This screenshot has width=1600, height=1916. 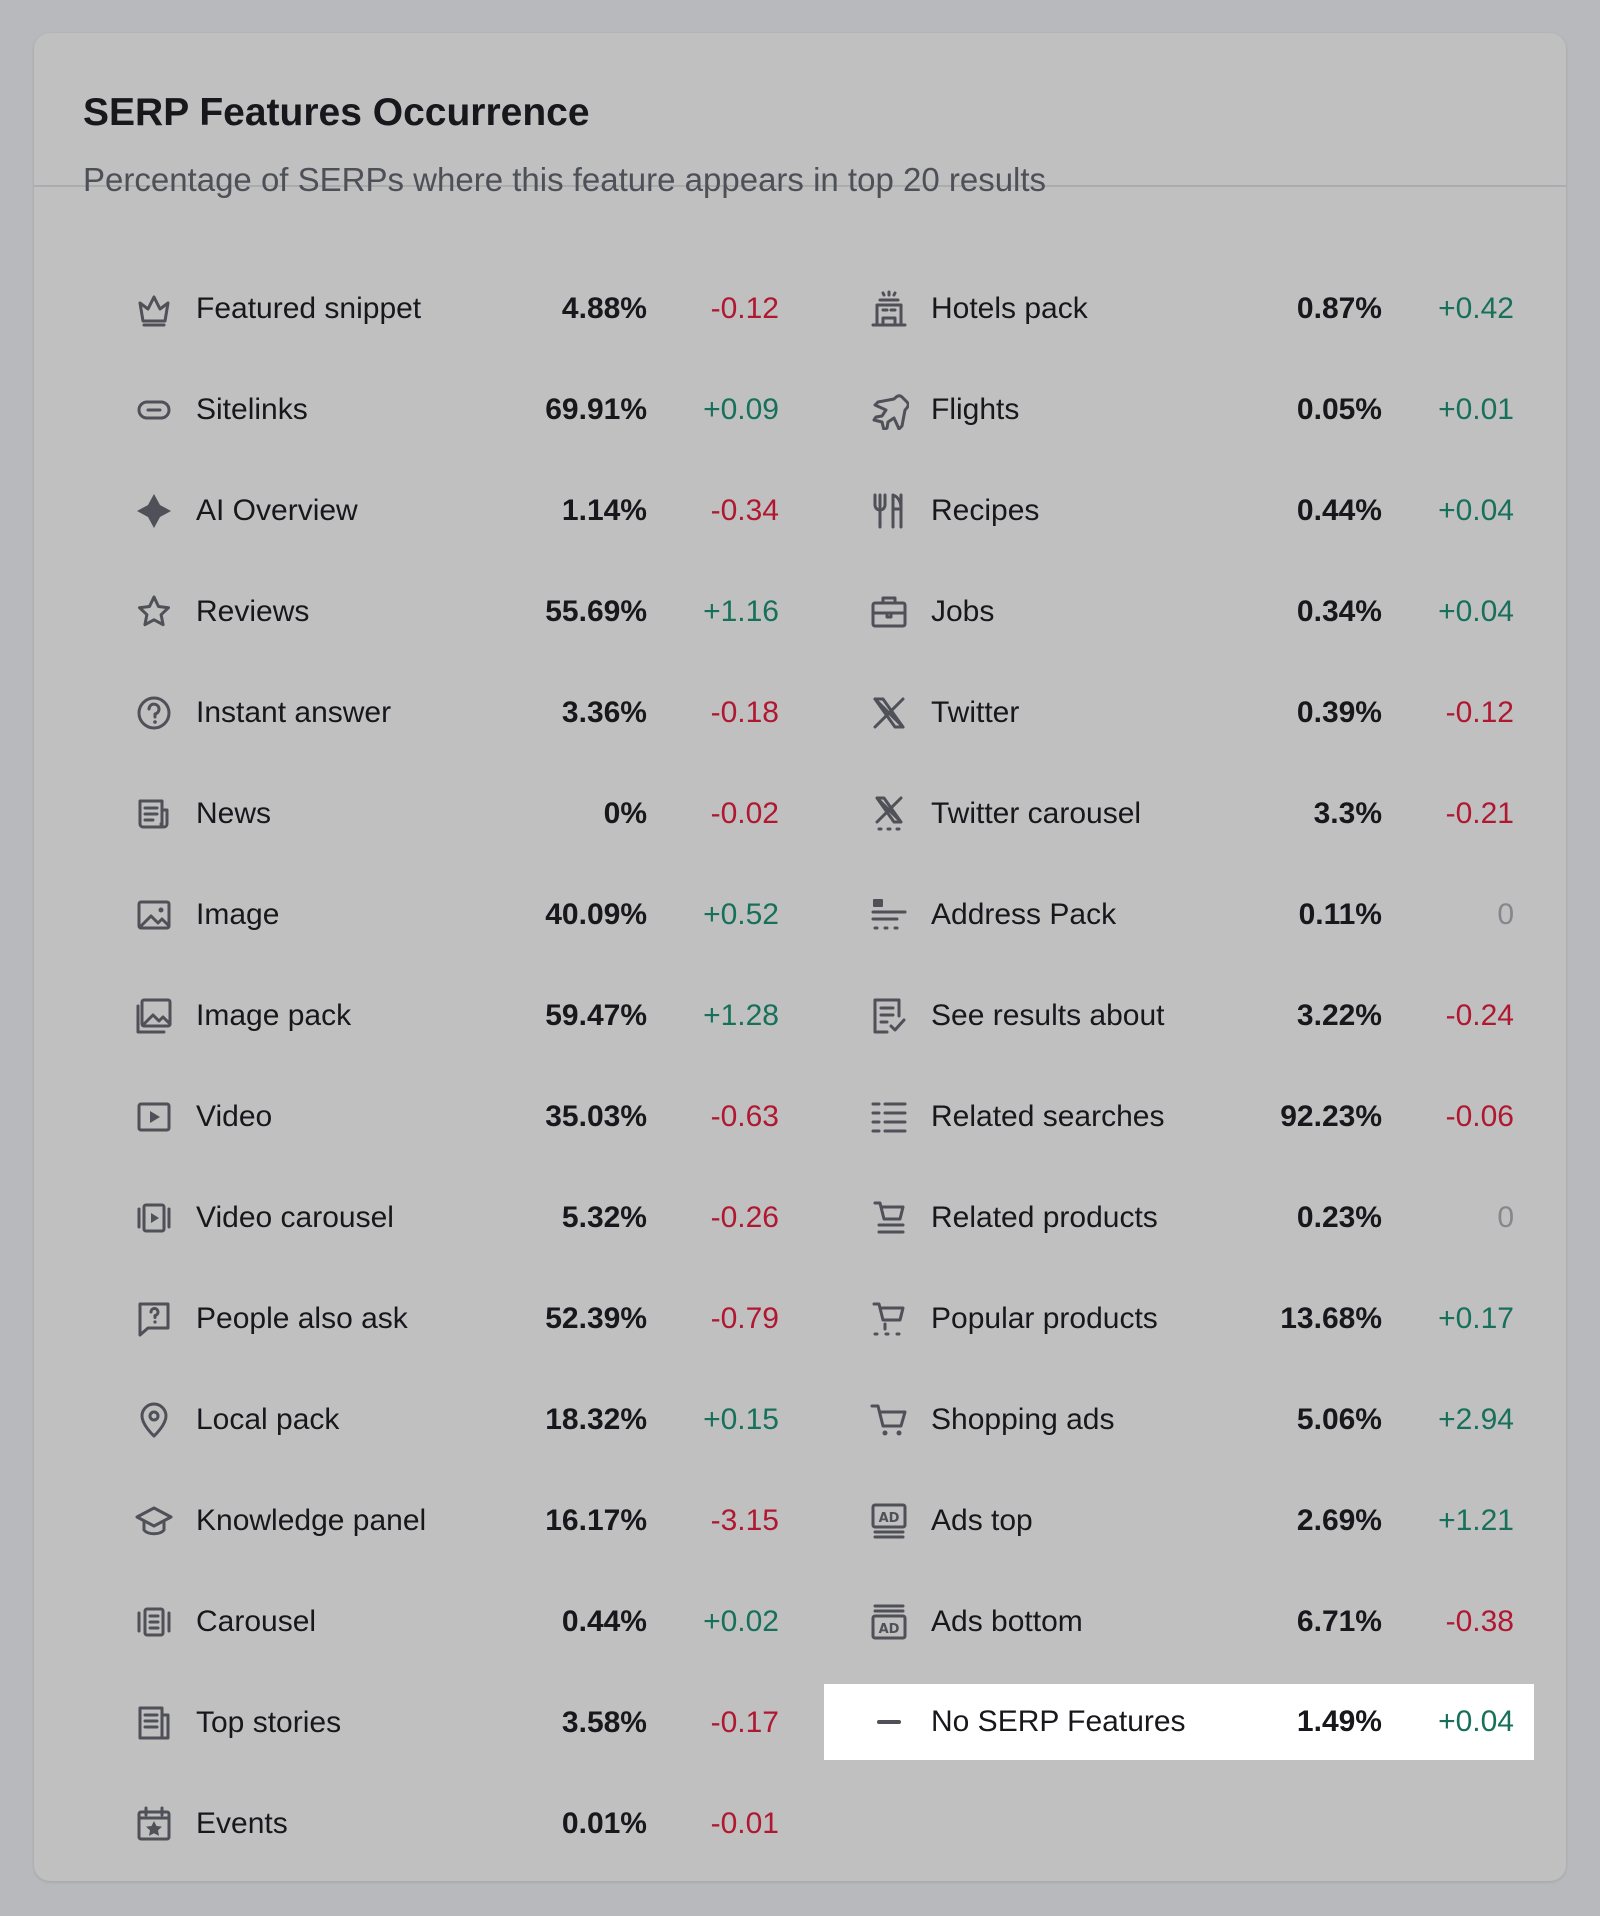 What do you see at coordinates (1339, 409) in the screenshot?
I see `feature-percentage: 0.05%` at bounding box center [1339, 409].